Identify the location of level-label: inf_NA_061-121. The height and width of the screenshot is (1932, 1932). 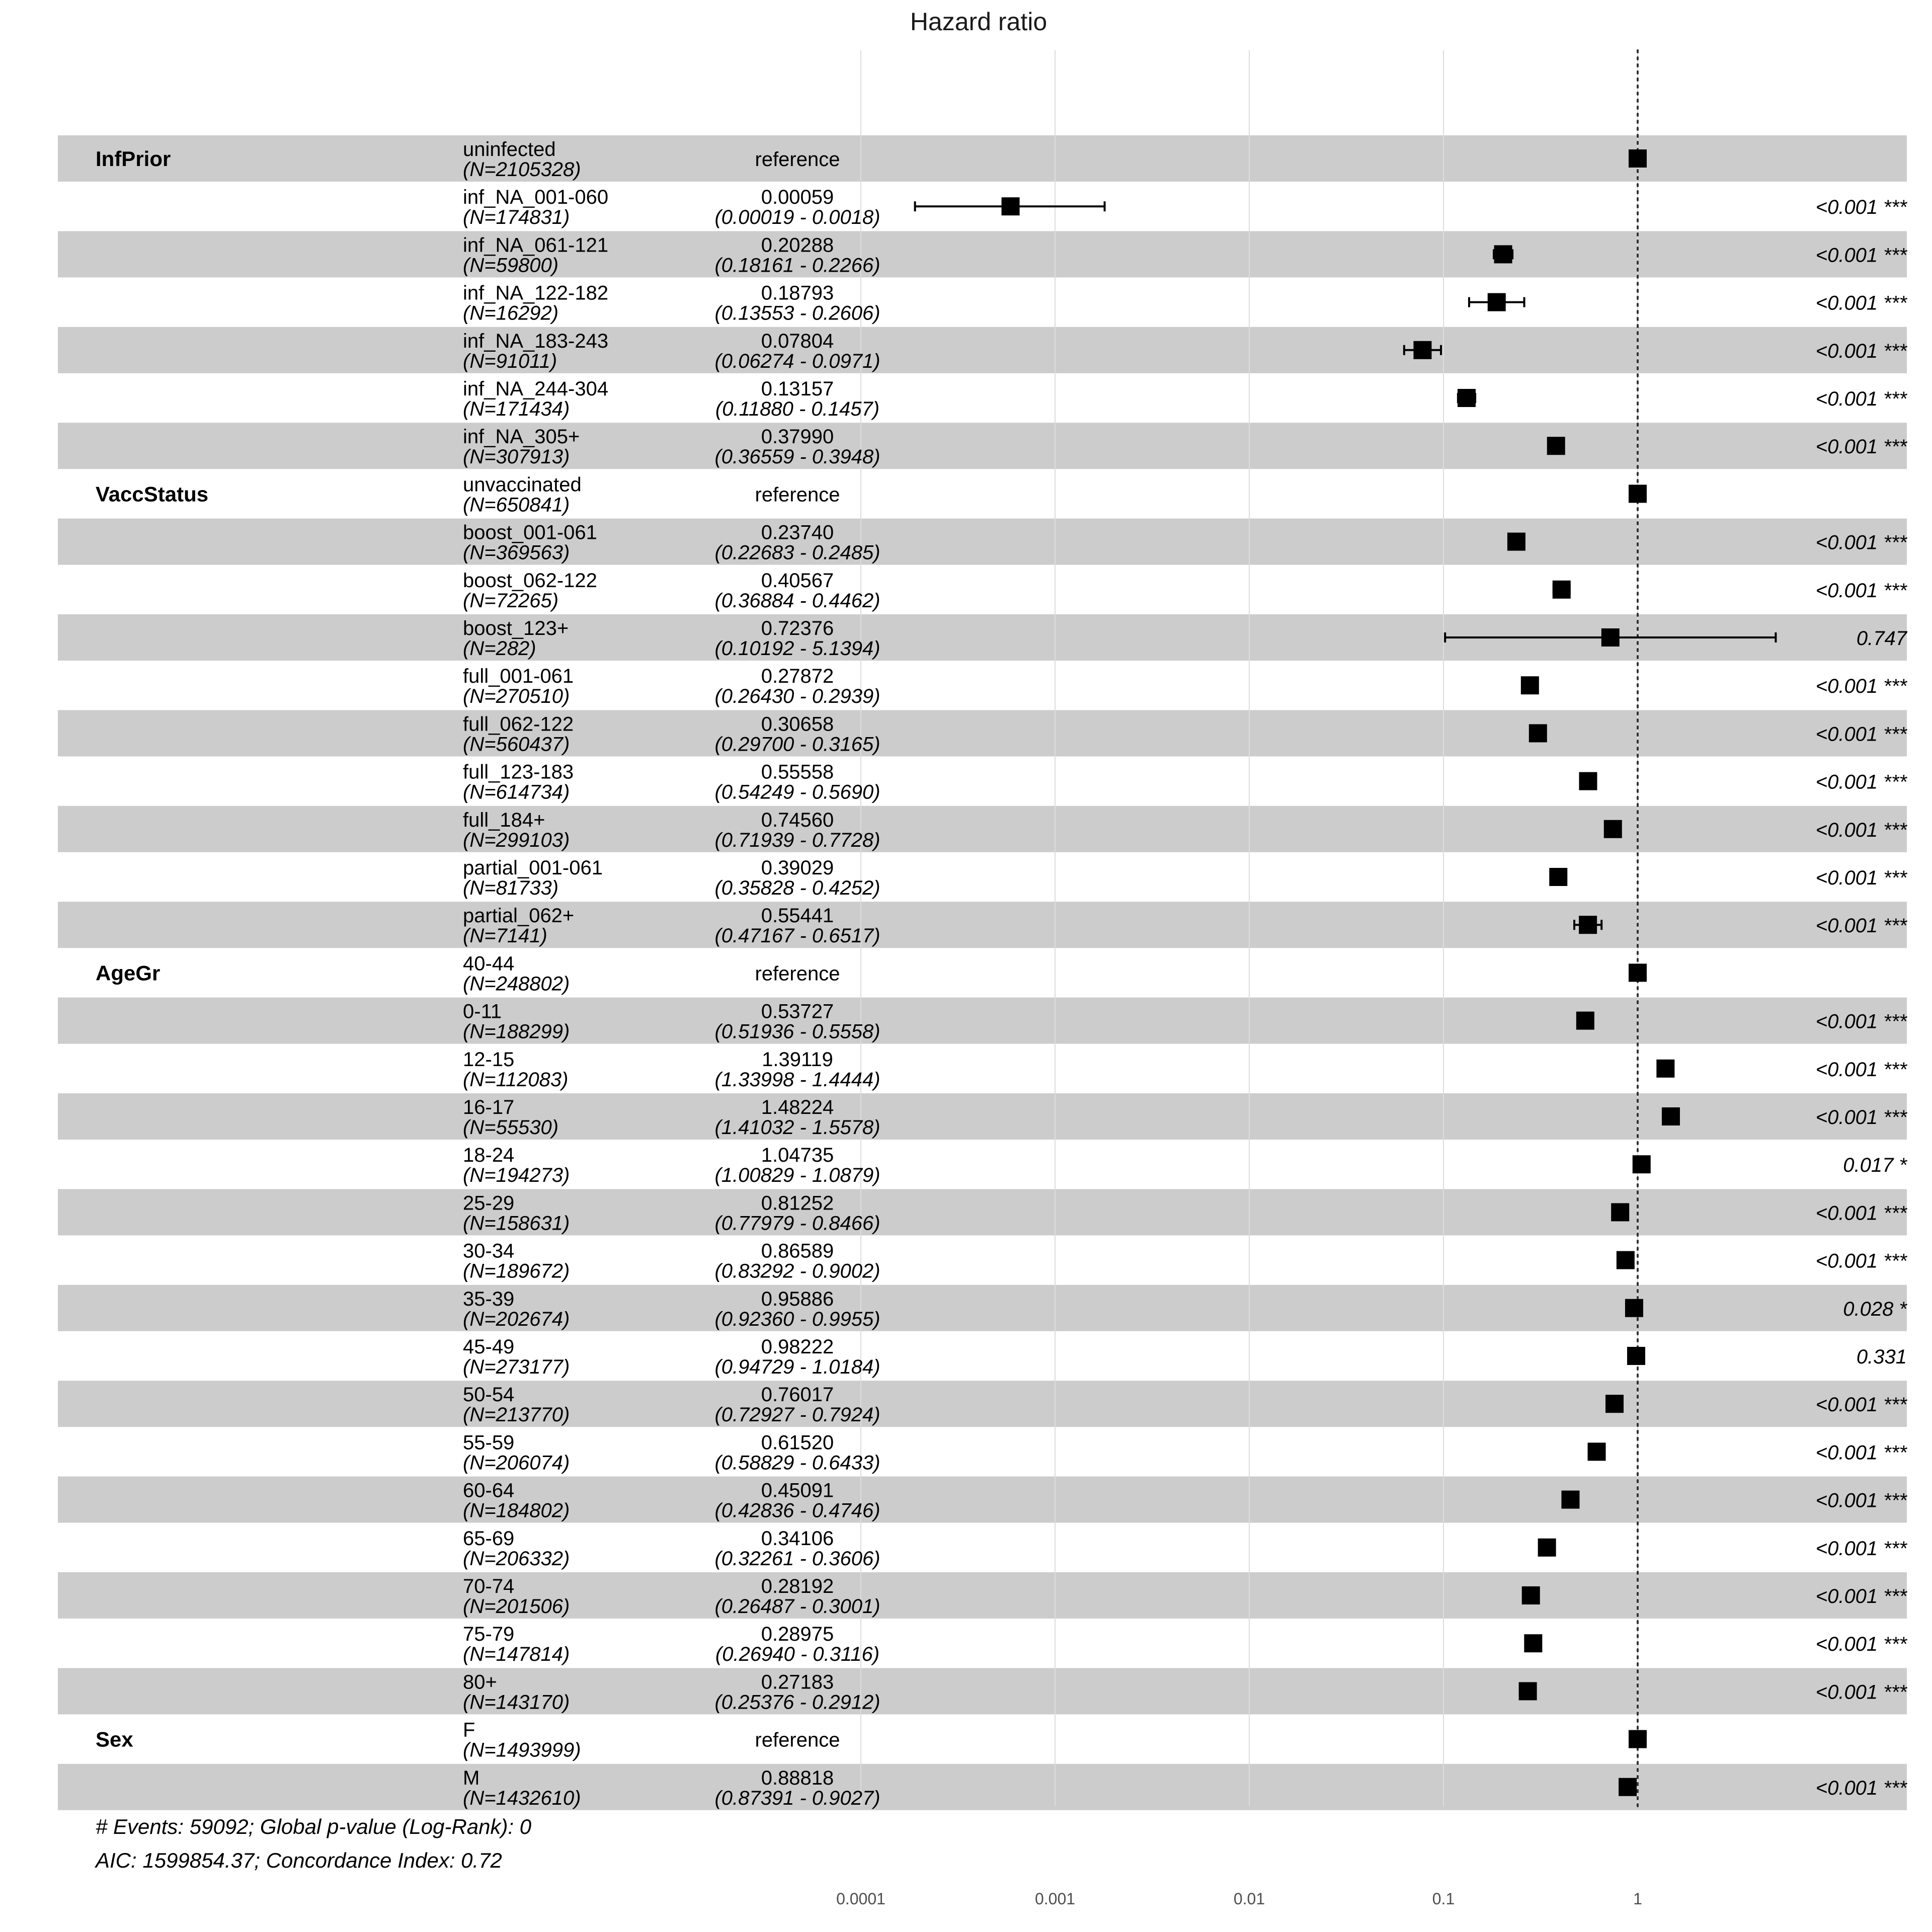
(535, 245).